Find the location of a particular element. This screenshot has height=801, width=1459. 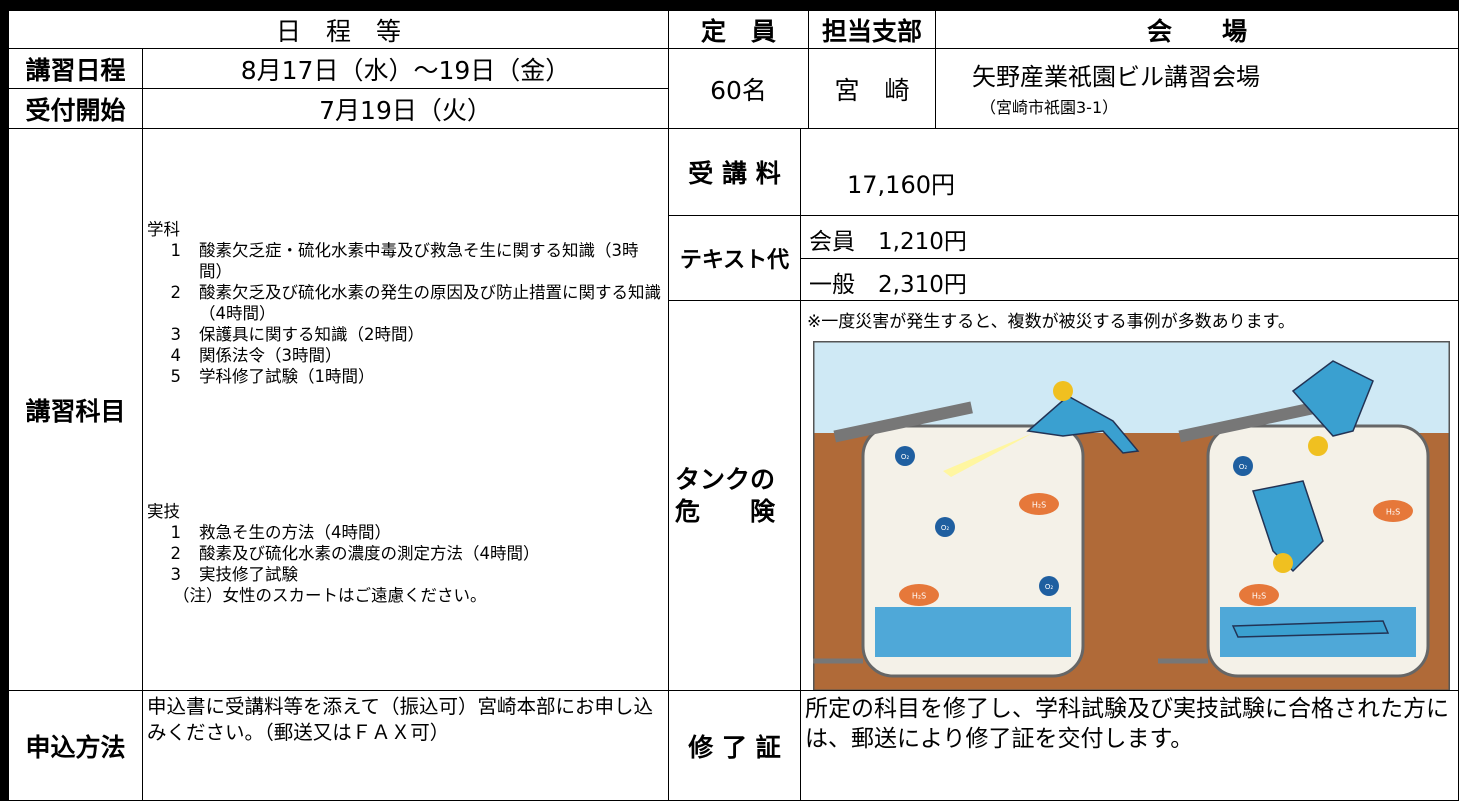

certificate-label: 修 了 証 is located at coordinates (734, 745).